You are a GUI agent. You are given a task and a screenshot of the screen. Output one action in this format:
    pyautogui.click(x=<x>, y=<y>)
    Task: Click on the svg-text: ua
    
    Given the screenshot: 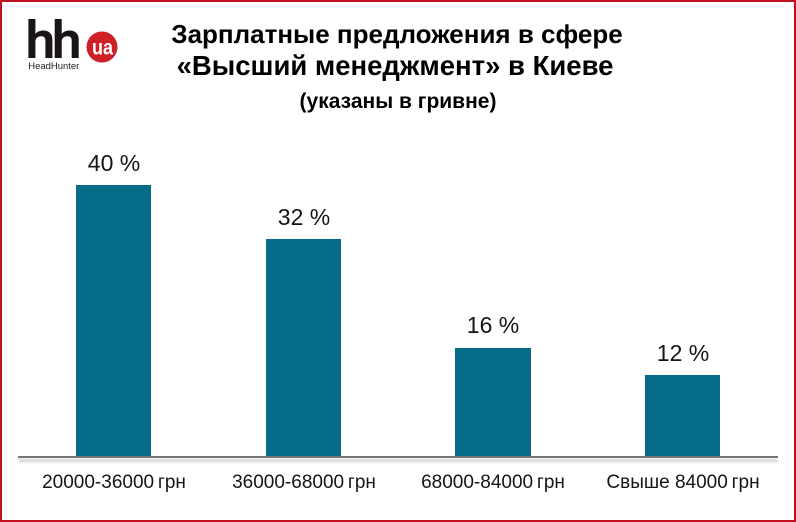 What is the action you would take?
    pyautogui.click(x=102, y=47)
    